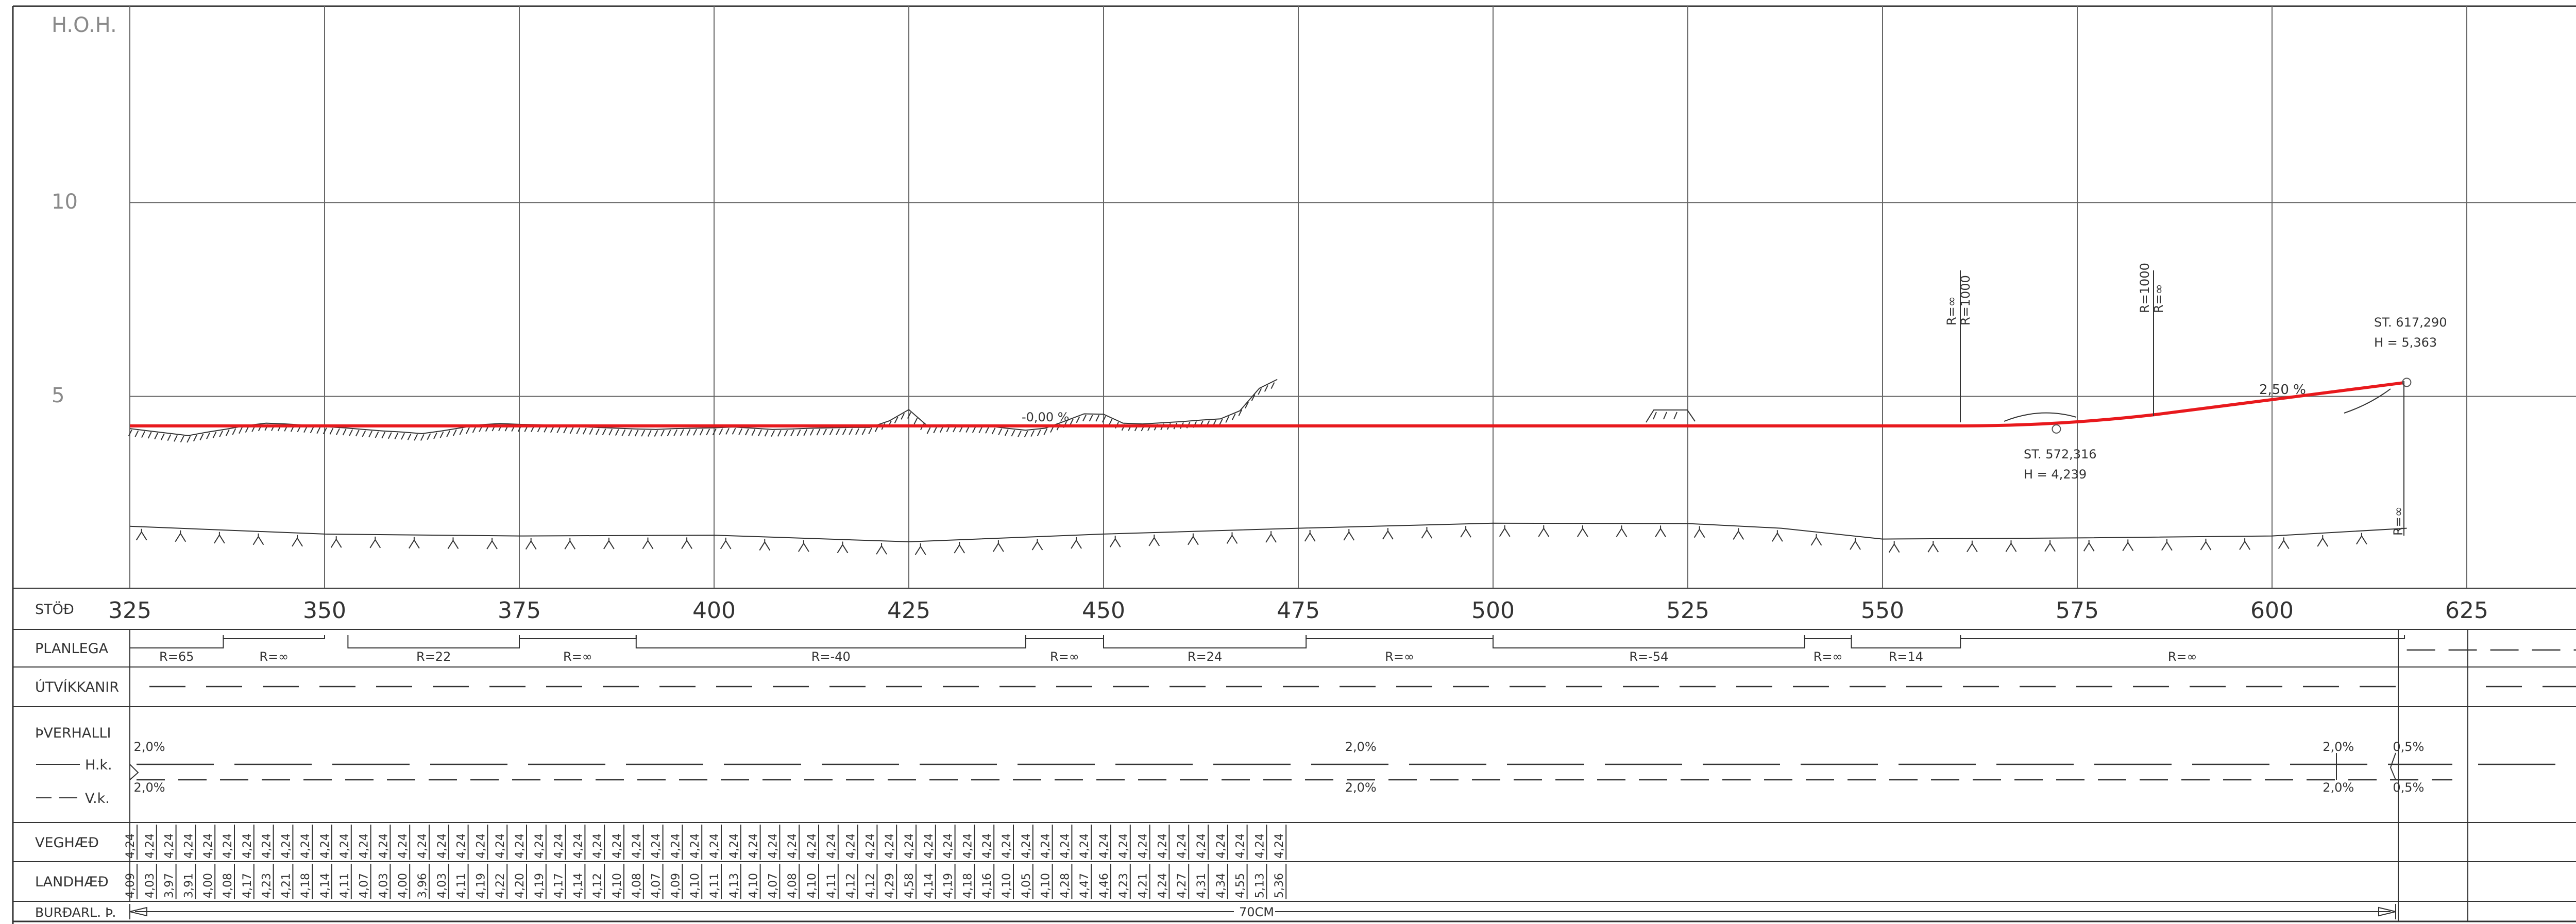  What do you see at coordinates (929, 846) in the screenshot?
I see `veghaed-value-41: 4,24` at bounding box center [929, 846].